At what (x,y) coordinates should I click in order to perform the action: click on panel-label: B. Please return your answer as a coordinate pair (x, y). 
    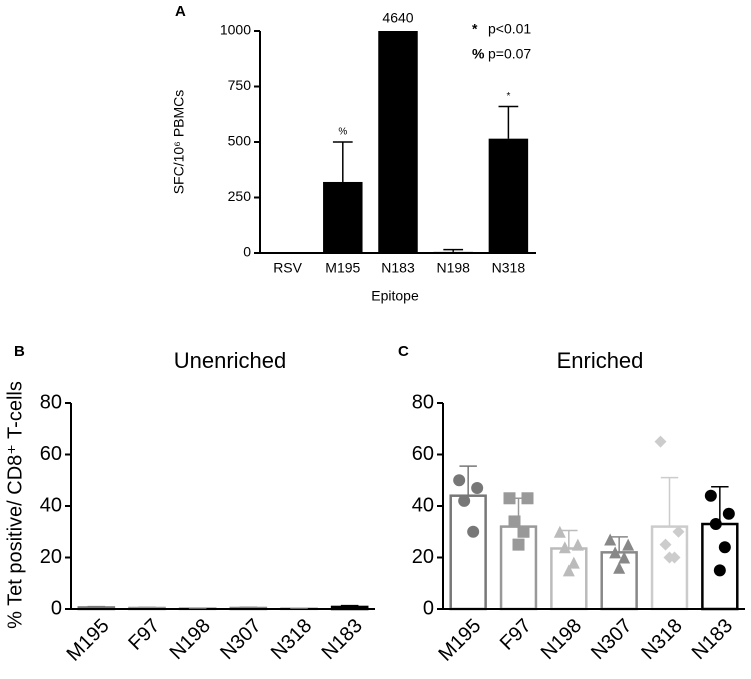
    Looking at the image, I should click on (19, 351).